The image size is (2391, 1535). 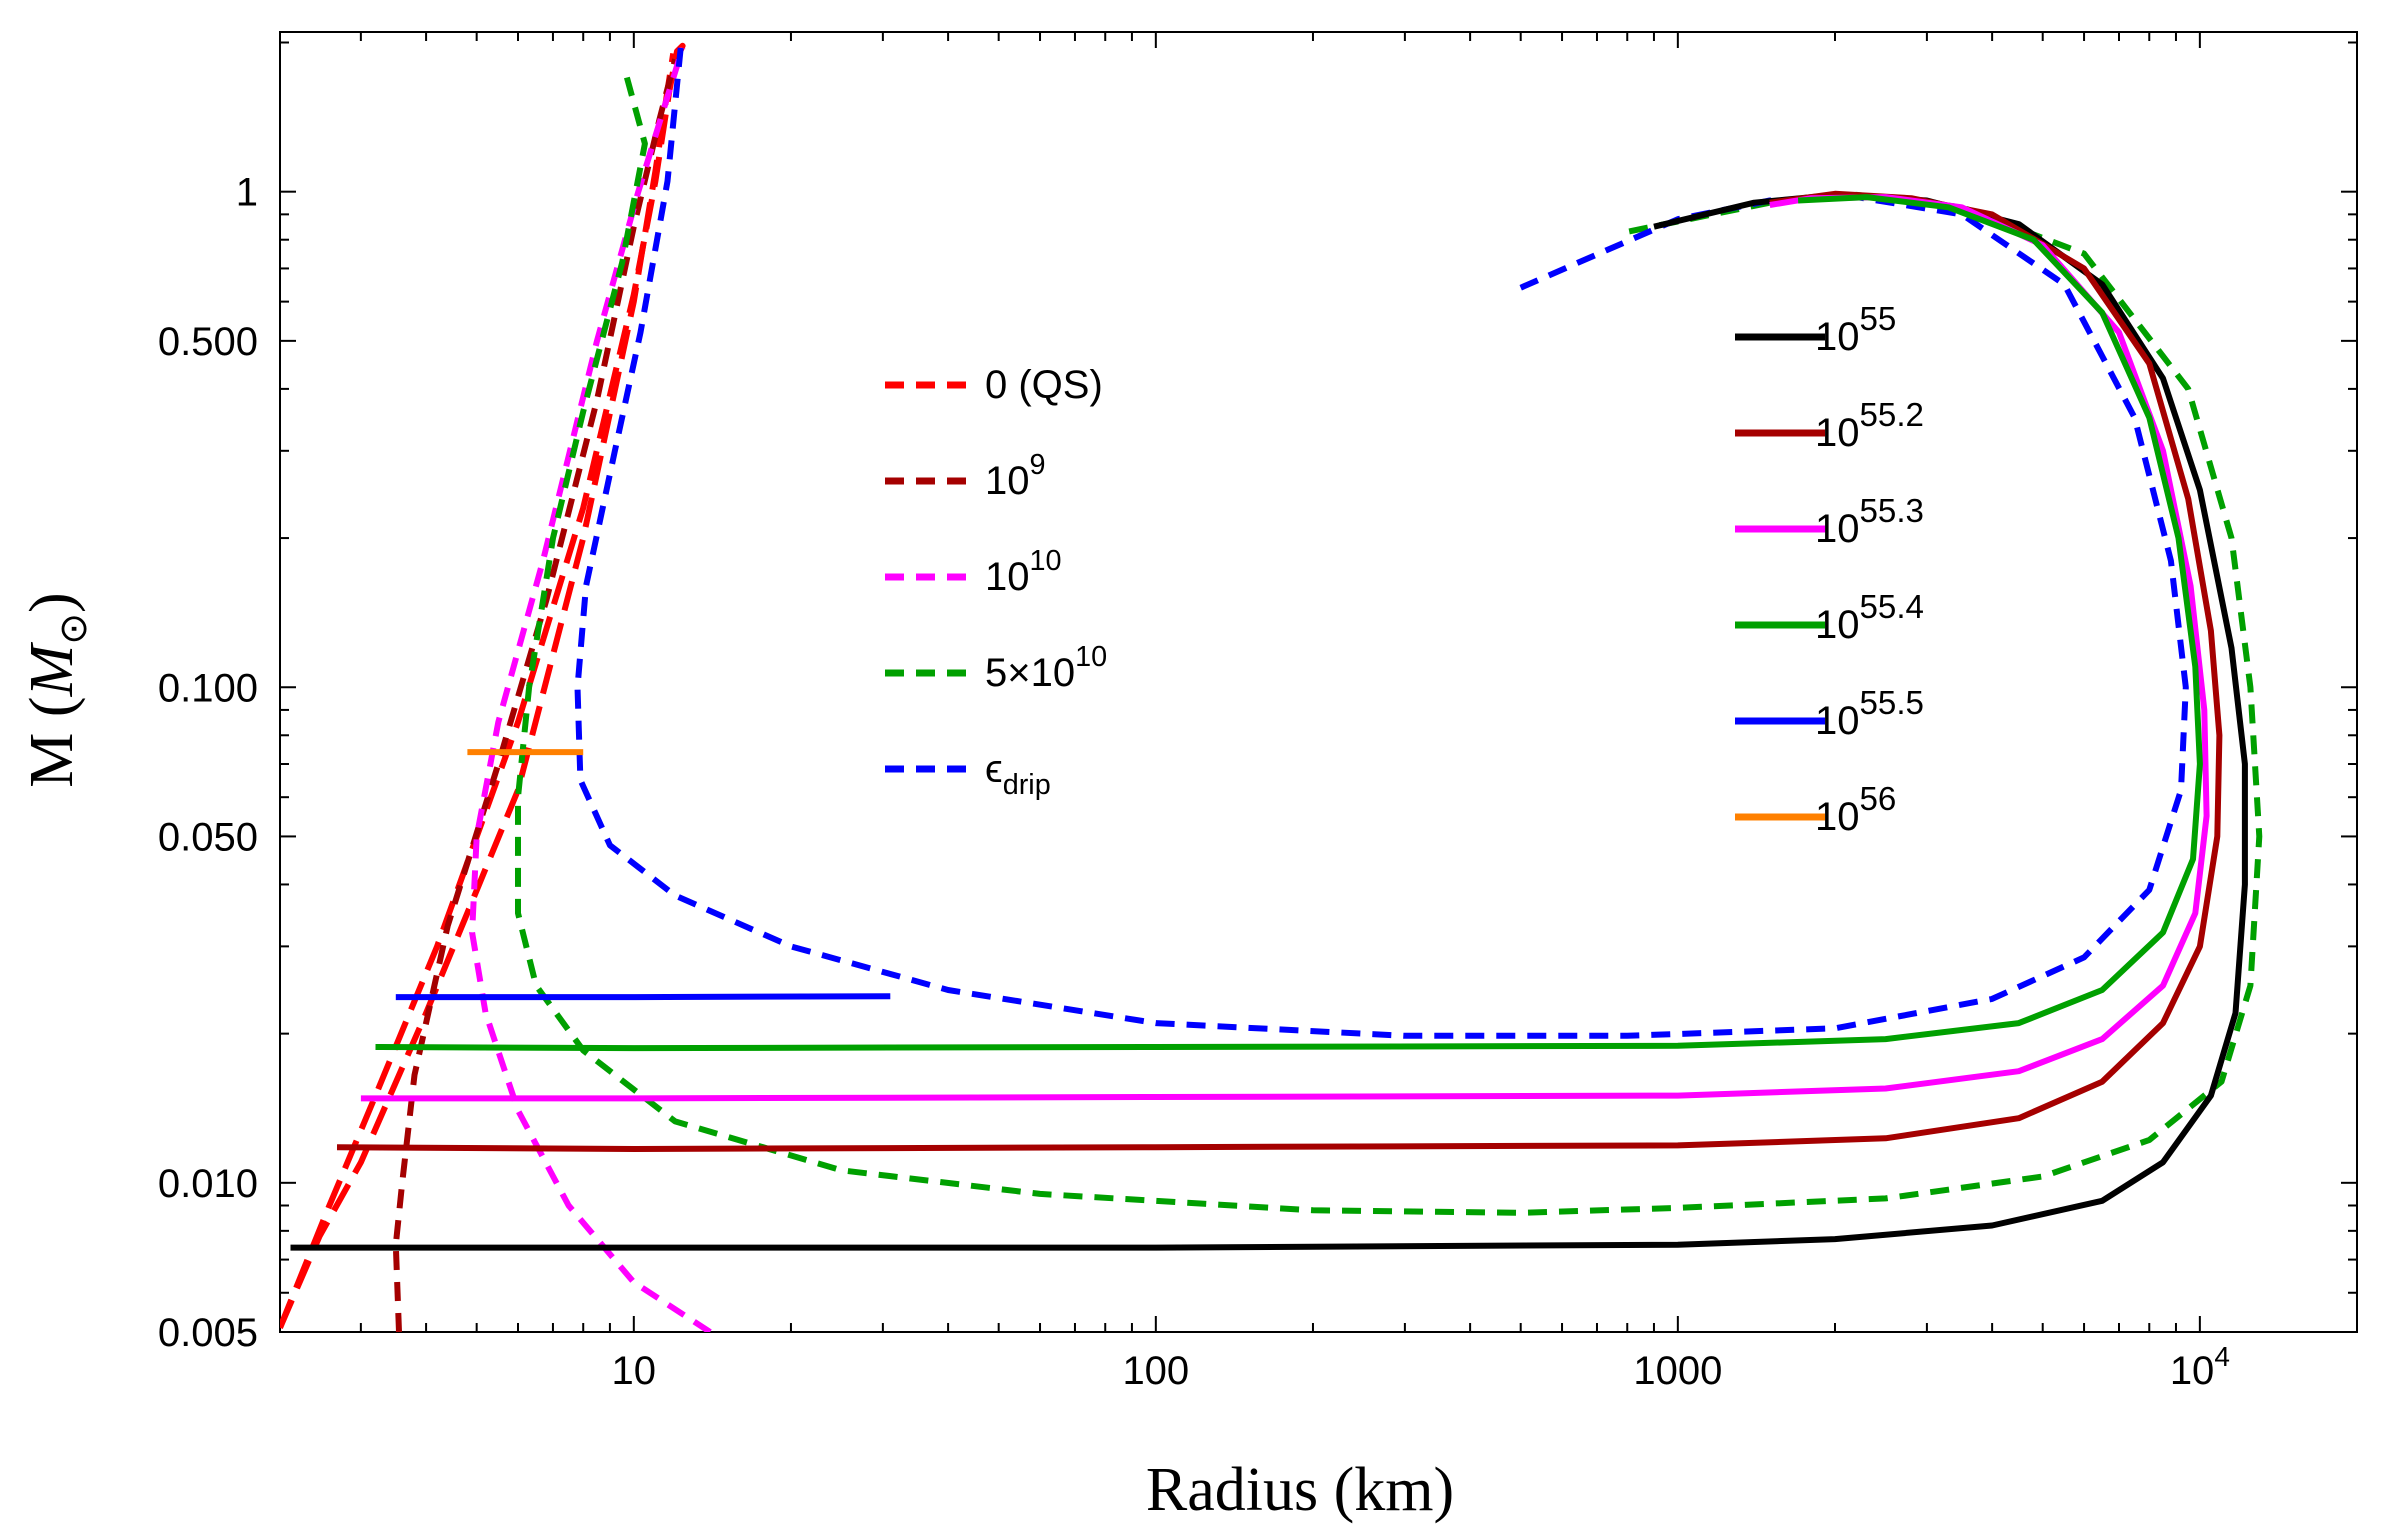 What do you see at coordinates (1869, 618) in the screenshot?
I see `legend-label: 1055.4` at bounding box center [1869, 618].